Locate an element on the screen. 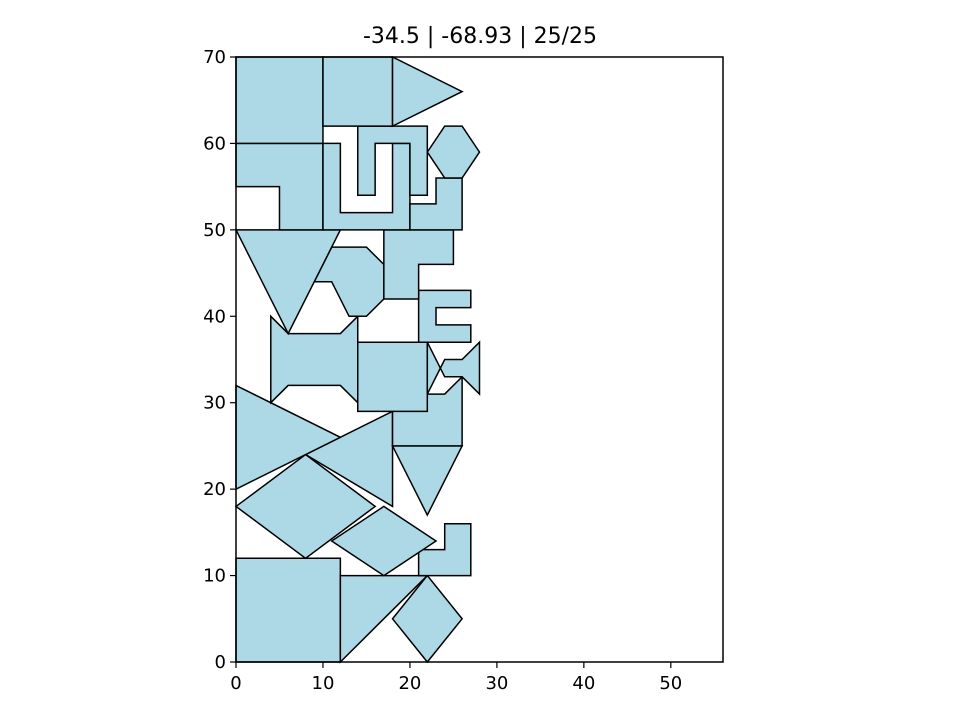  shape-square-top-middle is located at coordinates (358, 91).